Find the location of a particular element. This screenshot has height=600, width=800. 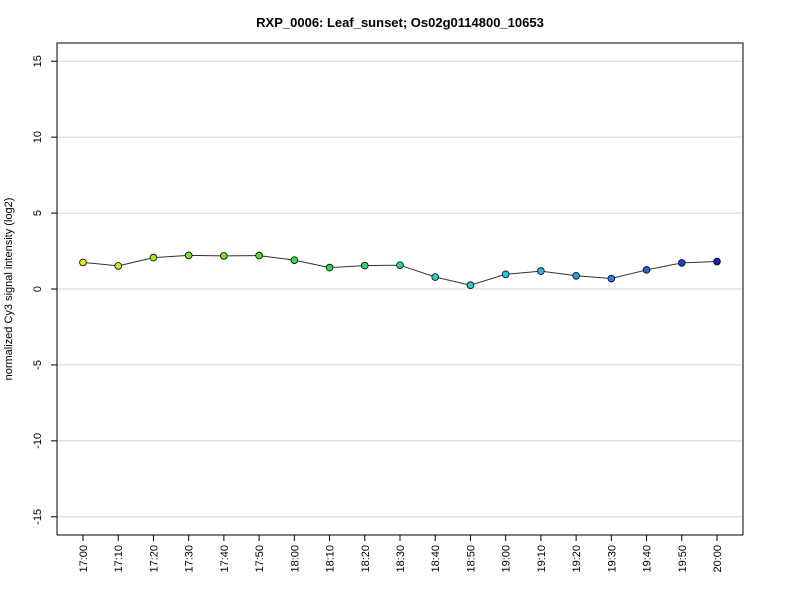

x-tick-label: 17:20 is located at coordinates (154, 559).